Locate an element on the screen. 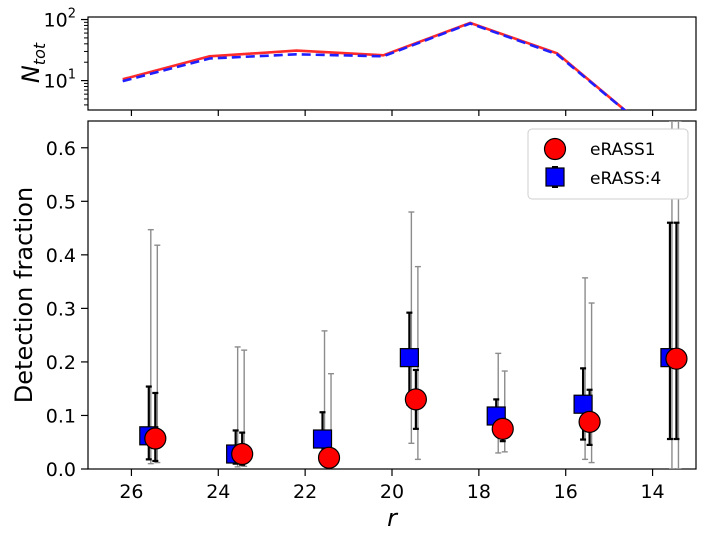  top-y-axis-label-main: N is located at coordinates (31, 74).